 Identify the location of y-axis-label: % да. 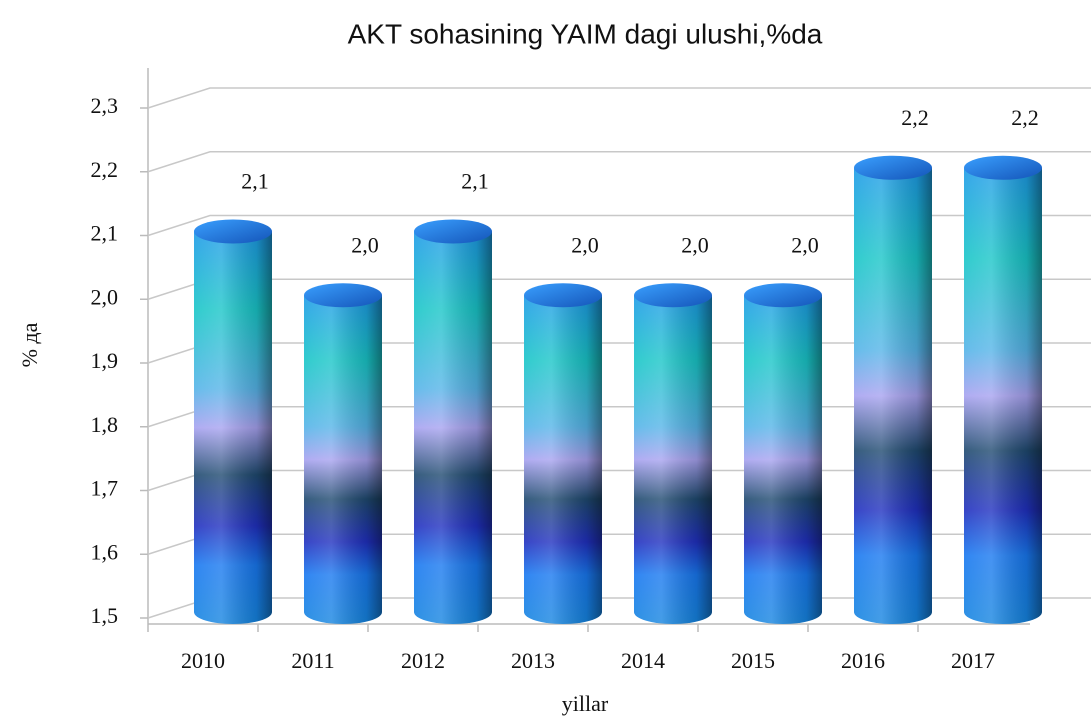
(29, 344).